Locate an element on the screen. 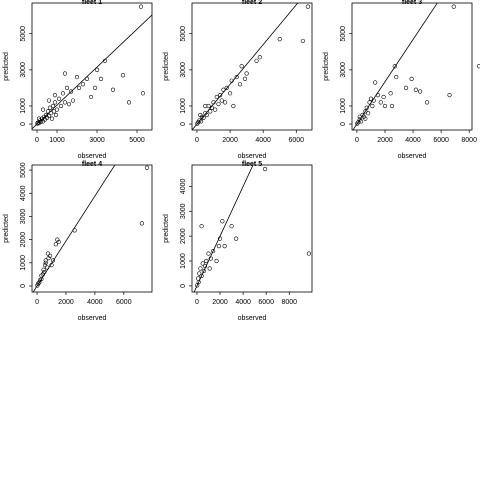 This screenshot has height=485, width=480. x-tick-label: 6000 is located at coordinates (124, 302).